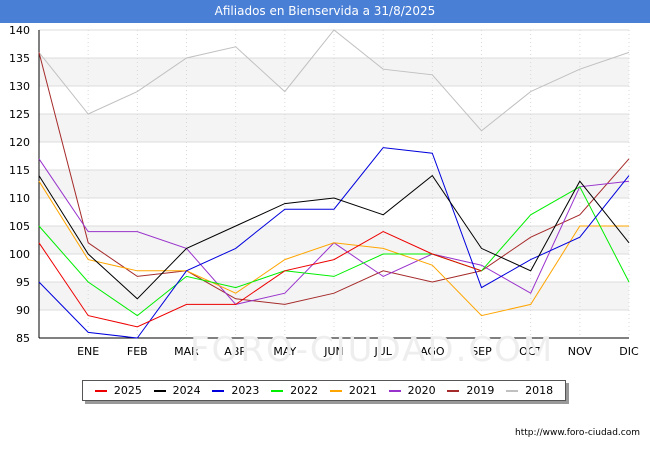  Describe the element at coordinates (382, 351) in the screenshot. I see `x-tick-label: JUL` at that location.